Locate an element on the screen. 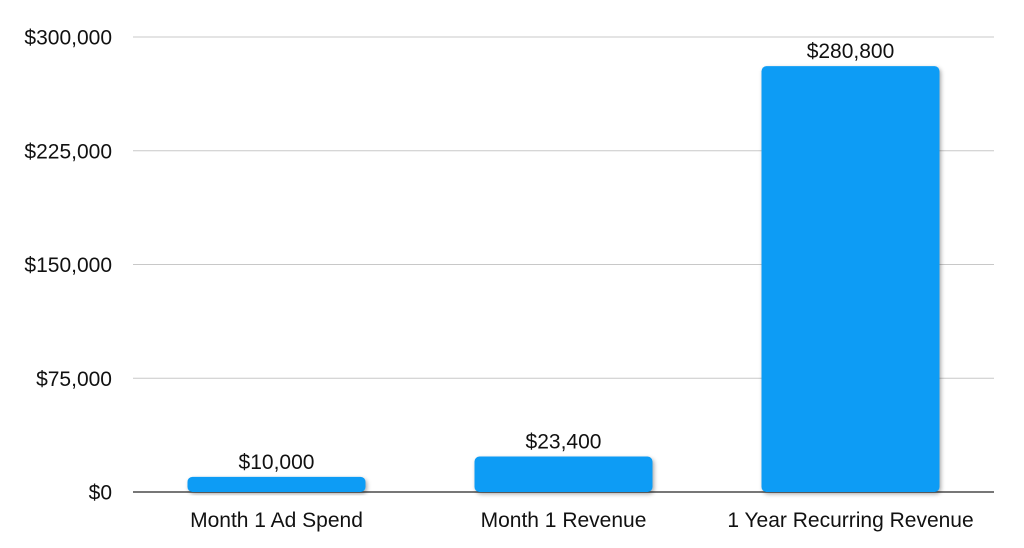  bar-data-label: $280,800 is located at coordinates (851, 51).